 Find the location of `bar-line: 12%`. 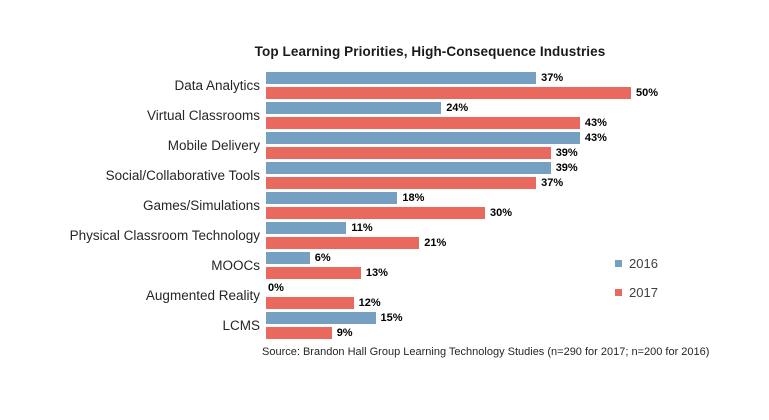

bar-line: 12% is located at coordinates (517, 302).